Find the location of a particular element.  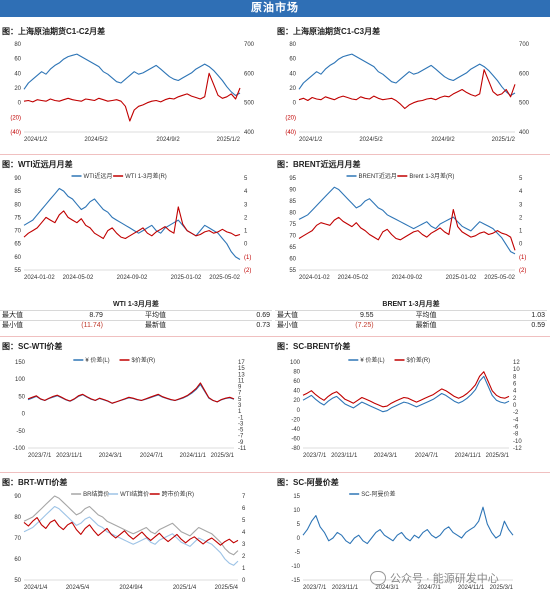

y-tick-label-left: -100 is located at coordinates (19, 449).